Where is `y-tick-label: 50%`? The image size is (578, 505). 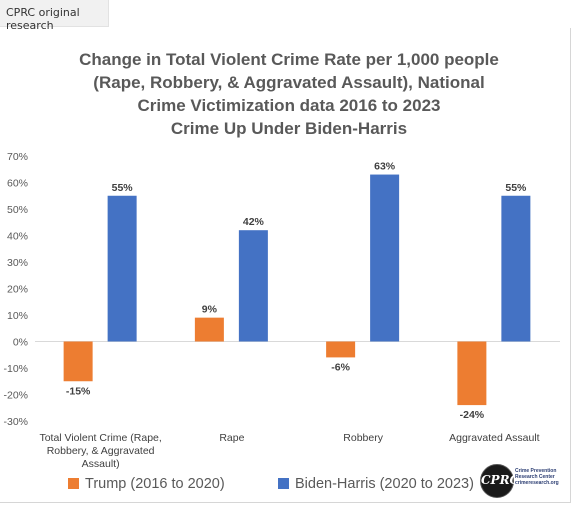
y-tick-label: 50% is located at coordinates (17, 210).